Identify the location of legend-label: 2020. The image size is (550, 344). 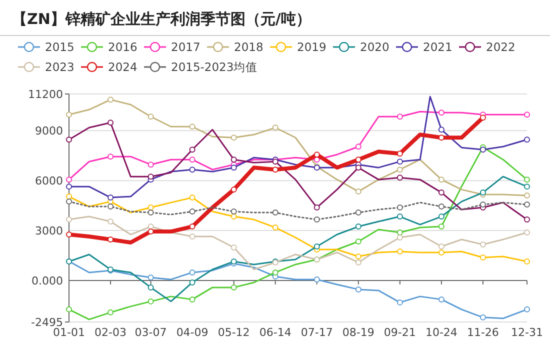
(375, 47).